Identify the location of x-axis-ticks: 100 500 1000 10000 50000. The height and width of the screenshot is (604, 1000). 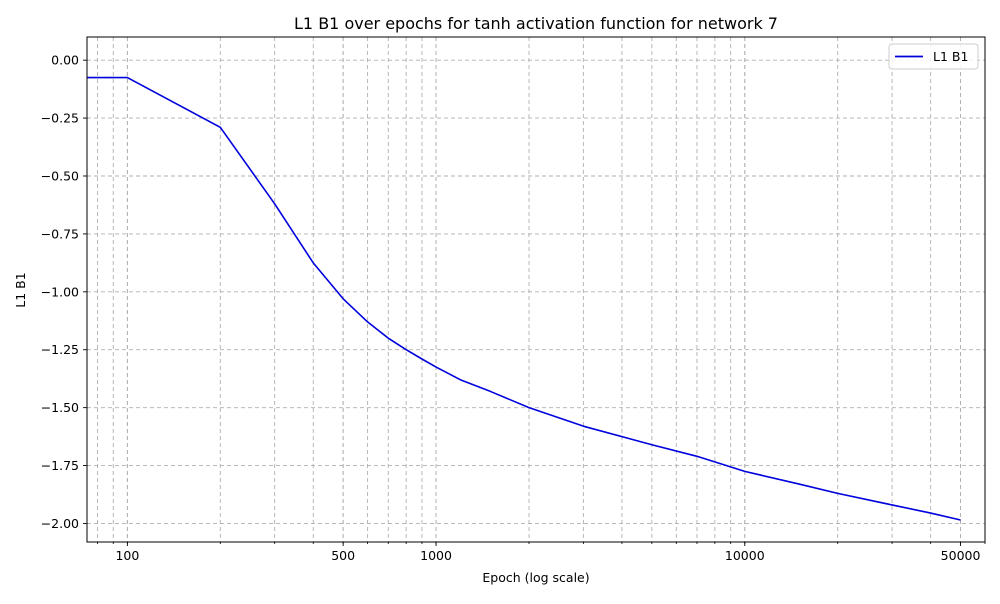
(541, 552).